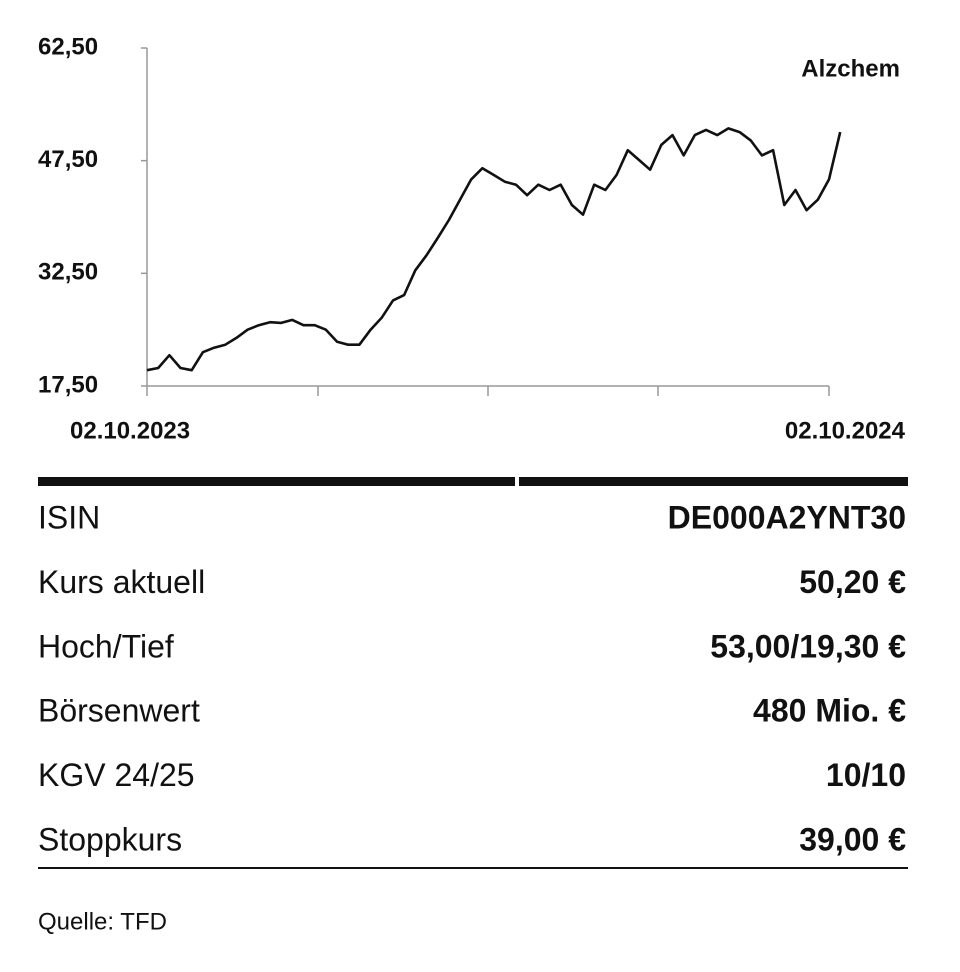 This screenshot has height=972, width=960. I want to click on row-value: DE000A2YNT30, so click(787, 517).